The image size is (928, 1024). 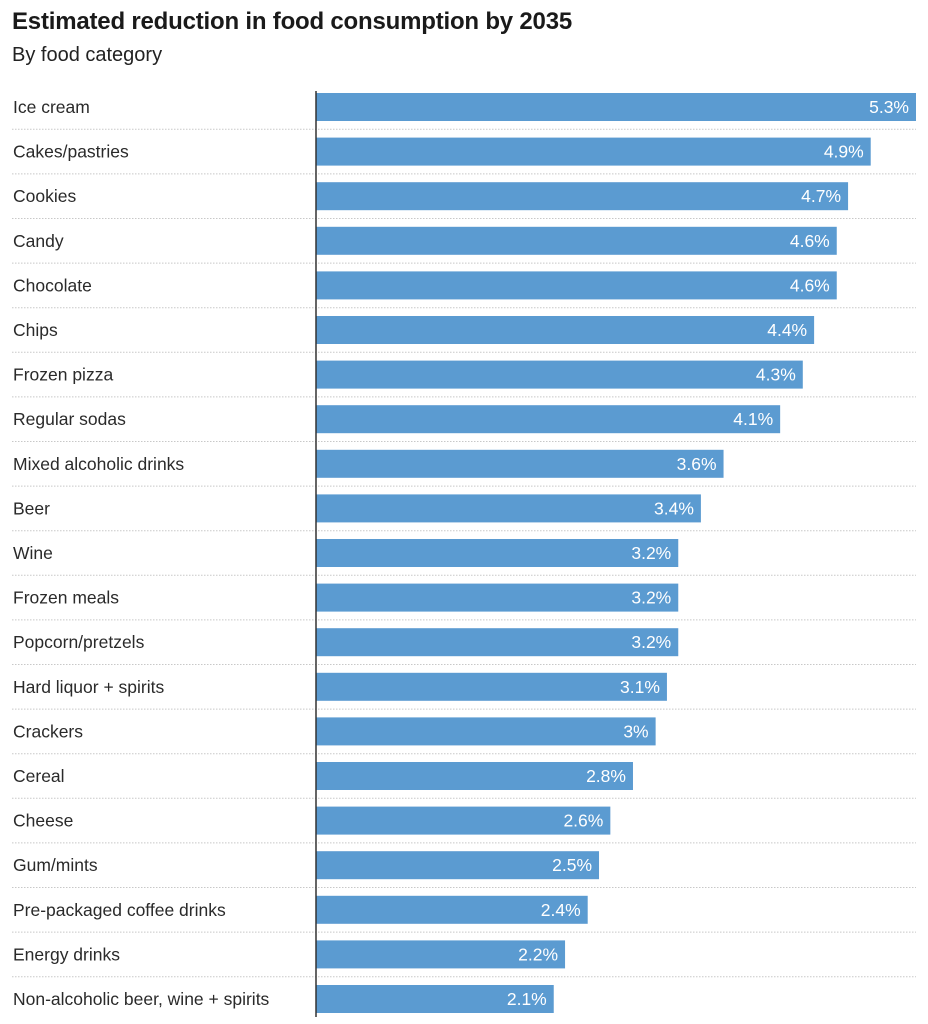 What do you see at coordinates (635, 731) in the screenshot?
I see `value-label: 3%` at bounding box center [635, 731].